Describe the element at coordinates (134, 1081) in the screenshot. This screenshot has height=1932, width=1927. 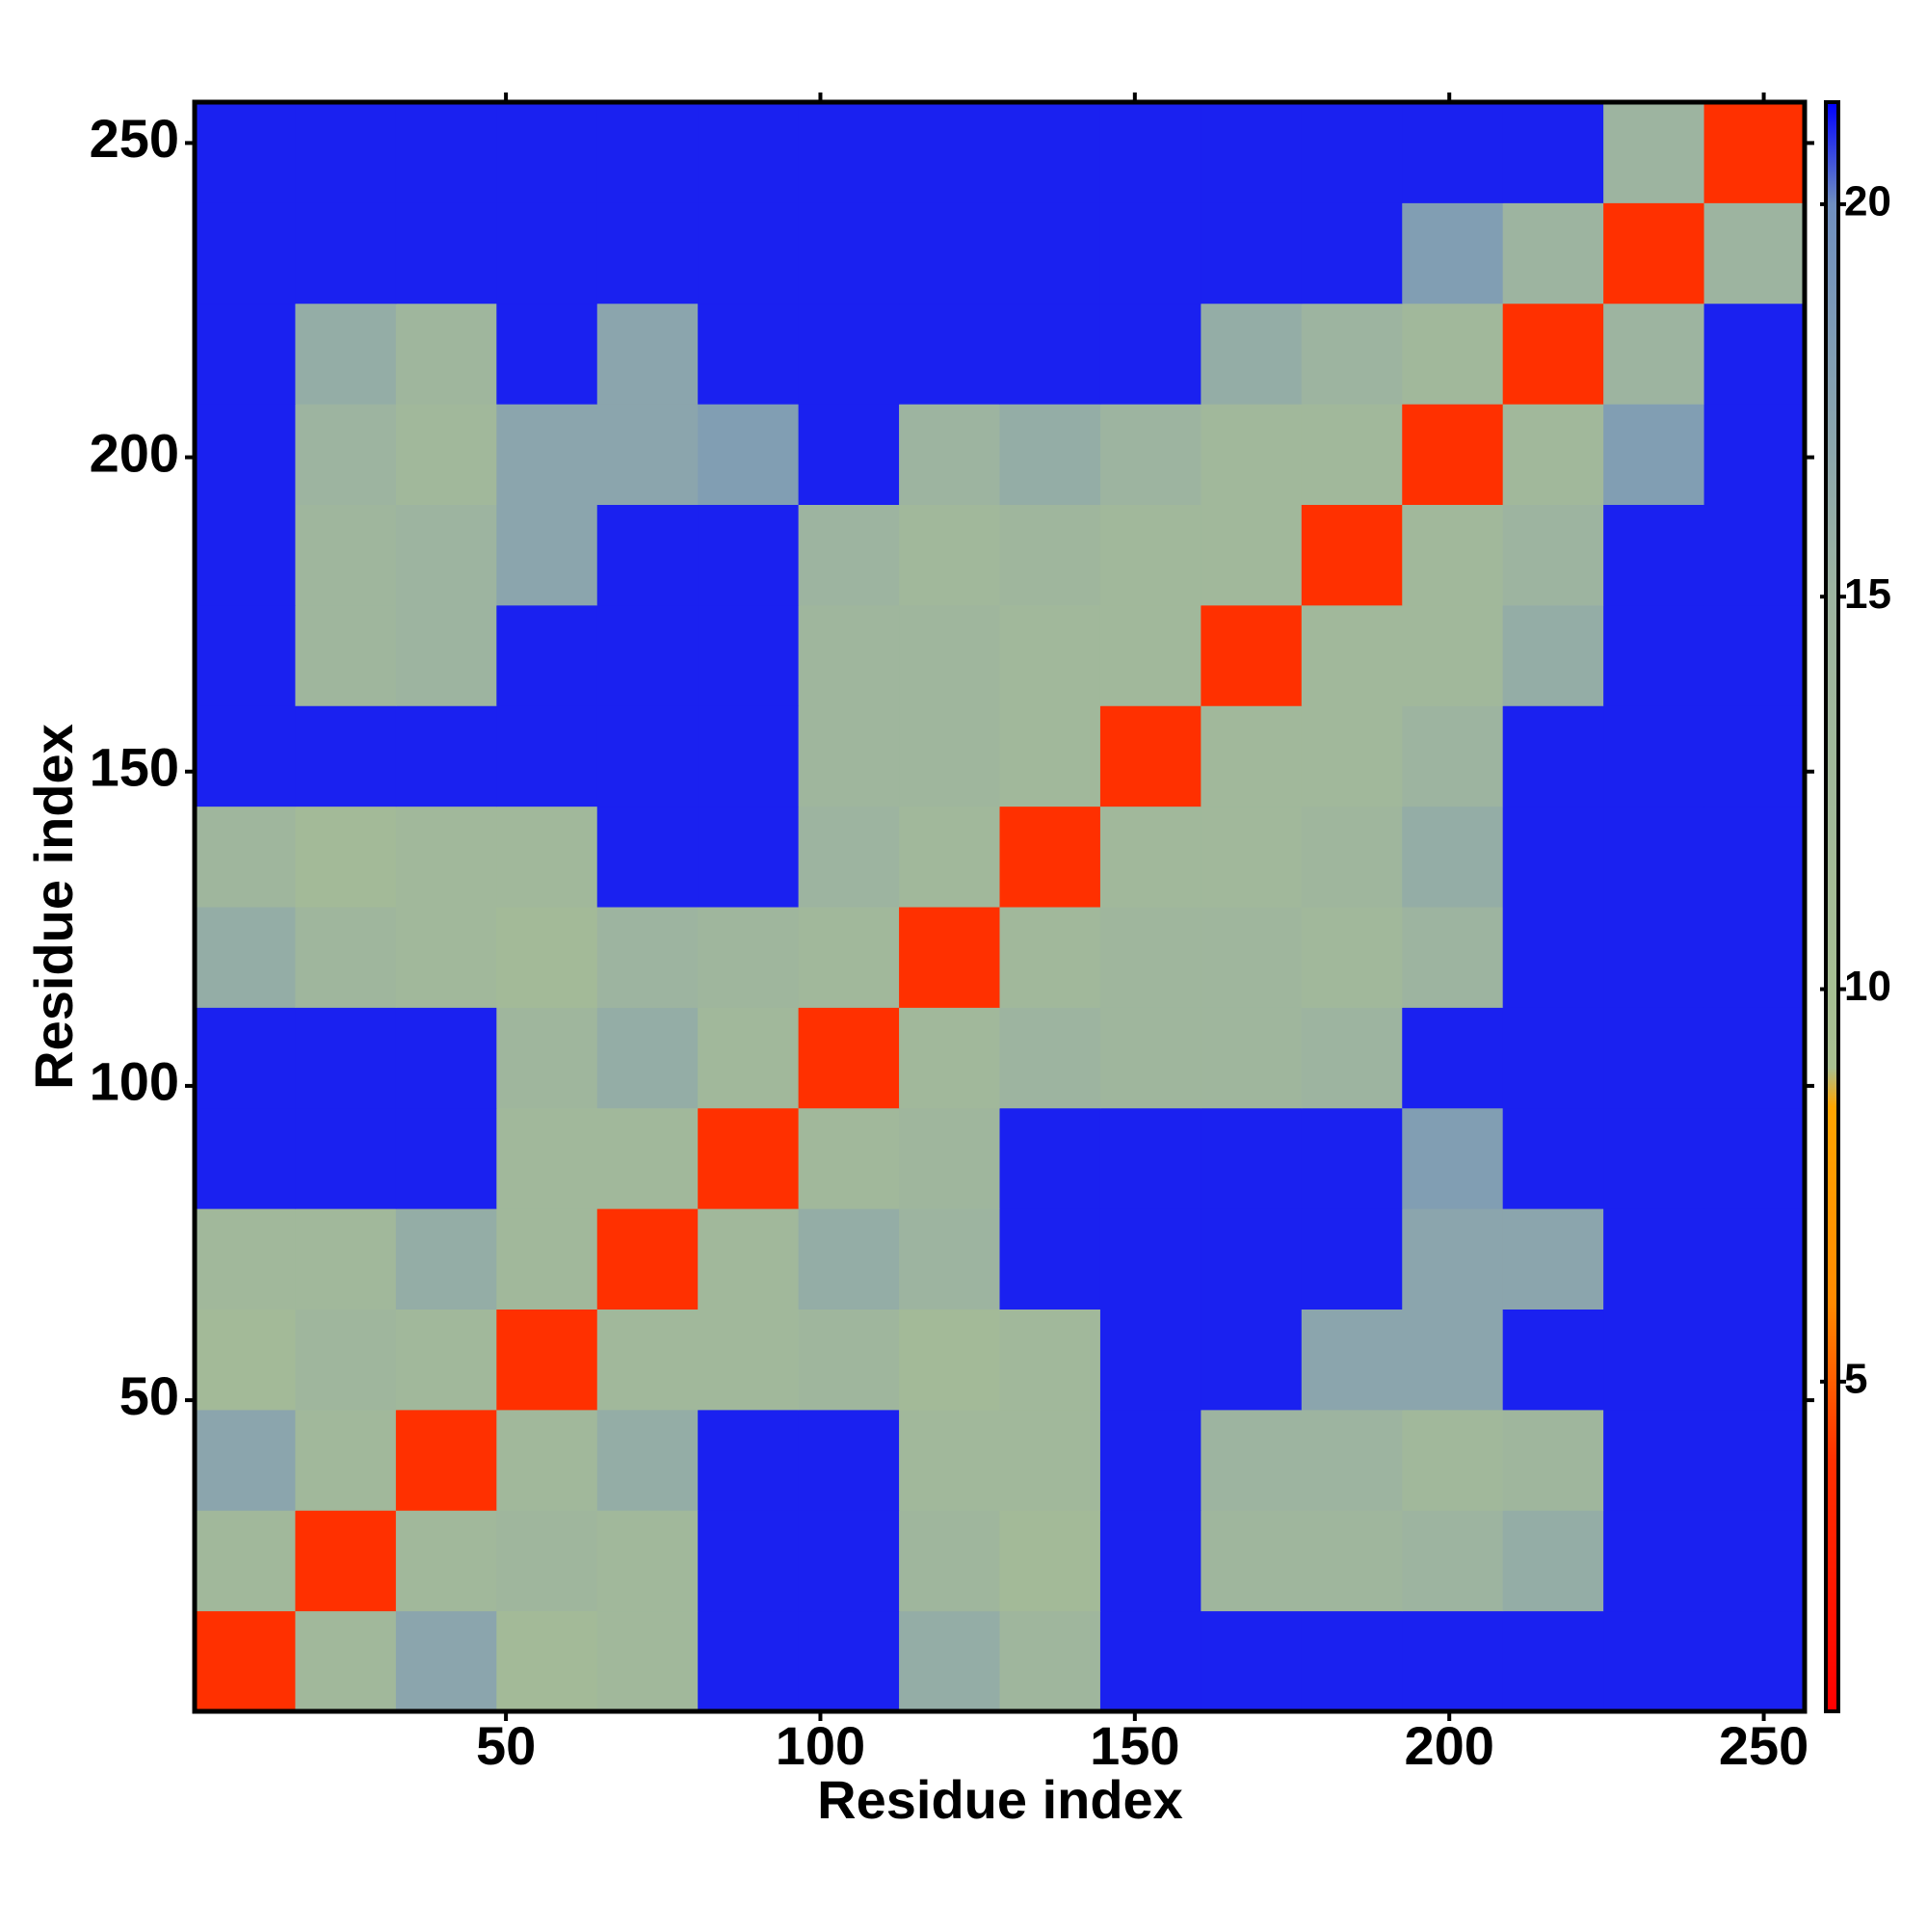
I see `y-tick-label: 100` at that location.